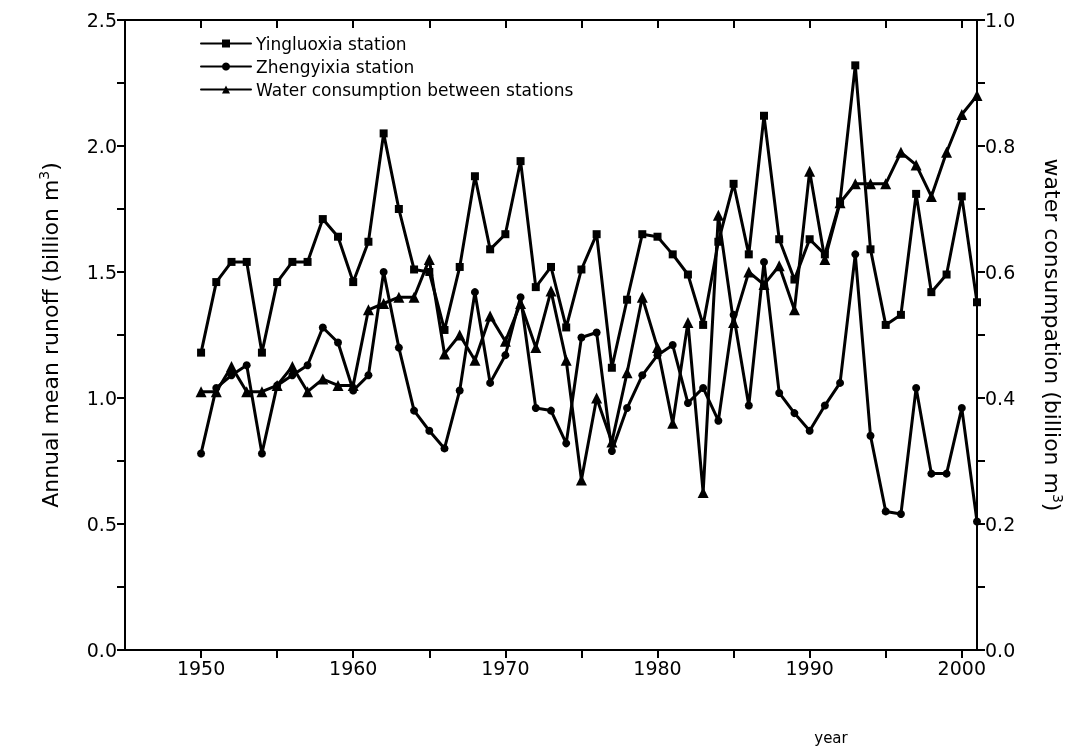 The width and height of the screenshot is (1087, 750). I want to click on legend-label: Yingluoxia station, so click(331, 43).